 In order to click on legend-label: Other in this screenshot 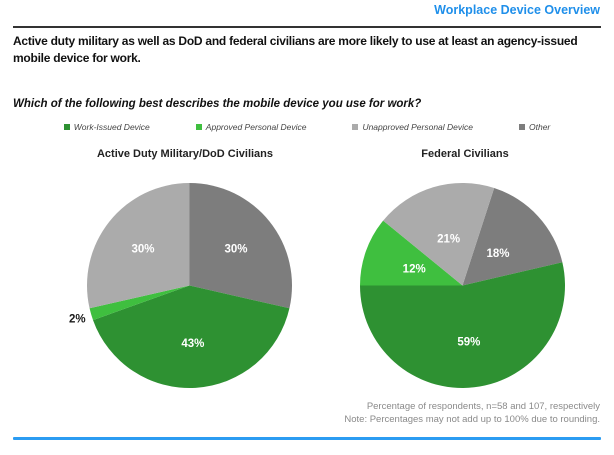, I will do `click(540, 127)`.